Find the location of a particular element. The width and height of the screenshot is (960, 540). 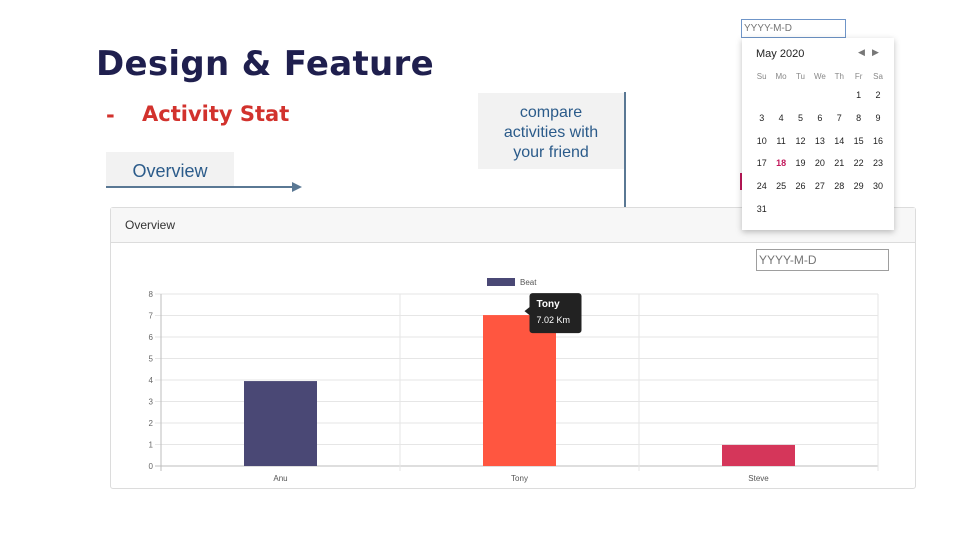

y-tick-label: 0 is located at coordinates (151, 466).